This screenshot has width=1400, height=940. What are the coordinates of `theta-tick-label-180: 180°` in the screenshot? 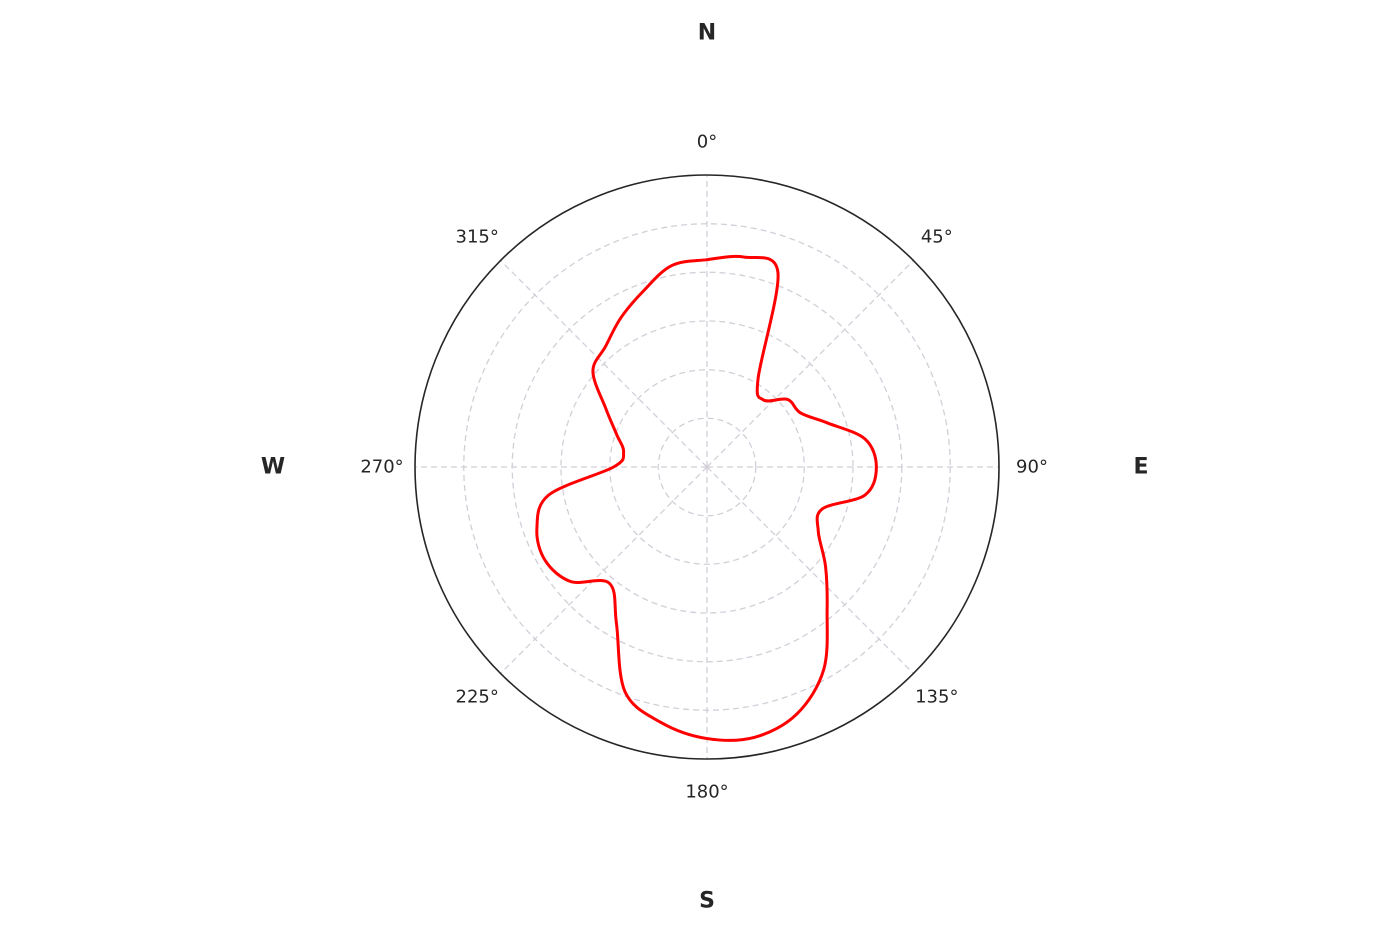 It's located at (706, 792).